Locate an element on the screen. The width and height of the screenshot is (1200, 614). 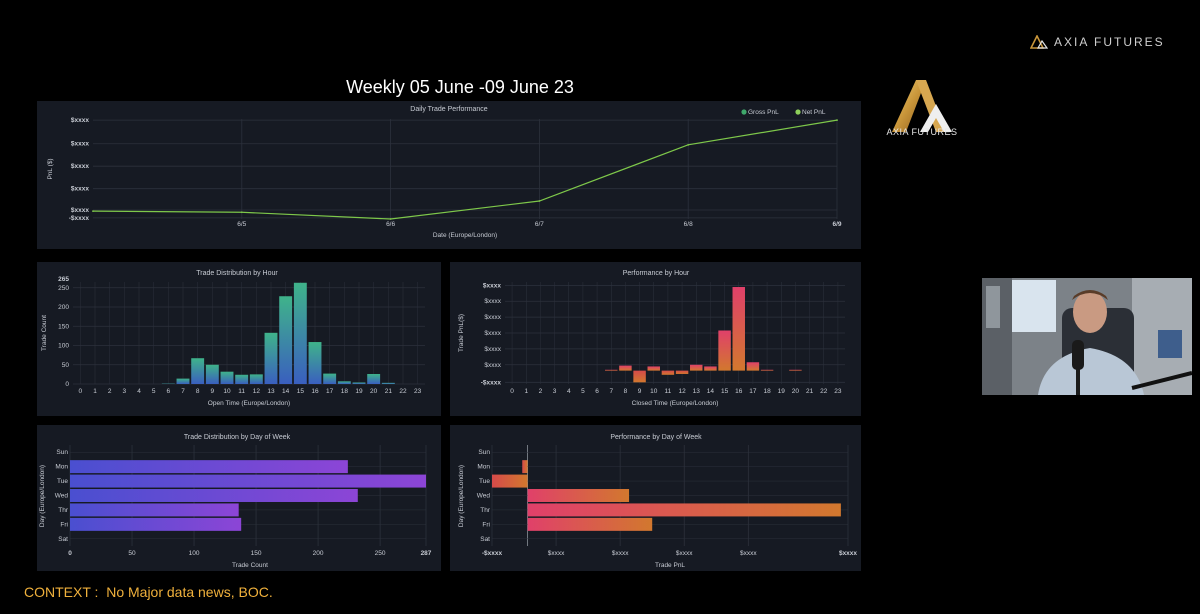
context-note: CONTEXT : No Major data news, BOC. is located at coordinates (148, 592).